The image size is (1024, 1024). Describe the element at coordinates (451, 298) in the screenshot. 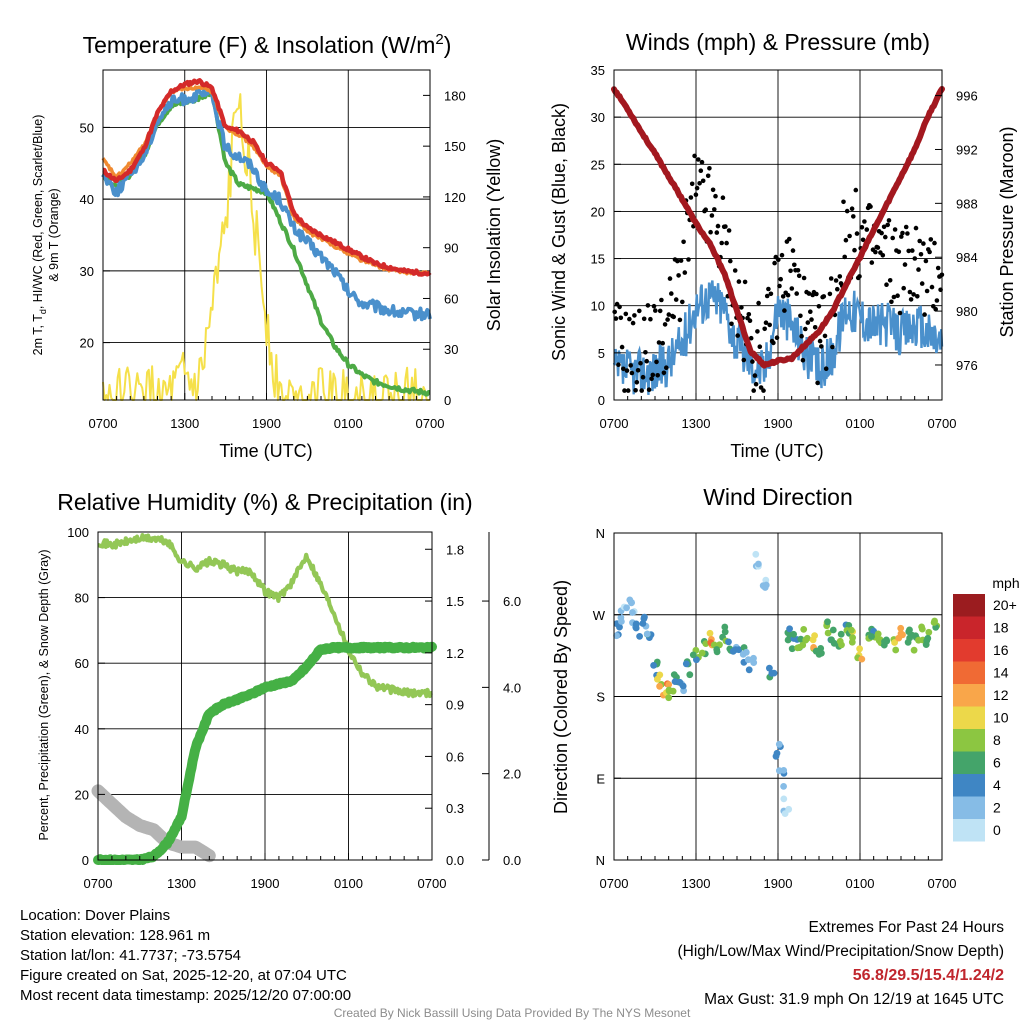

I see `insolation-tick-label: 60` at that location.